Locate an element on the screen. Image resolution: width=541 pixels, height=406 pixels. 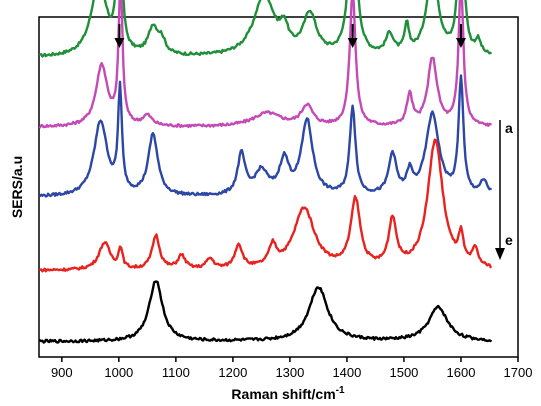
x-tick-label: 1700 is located at coordinates (518, 372).